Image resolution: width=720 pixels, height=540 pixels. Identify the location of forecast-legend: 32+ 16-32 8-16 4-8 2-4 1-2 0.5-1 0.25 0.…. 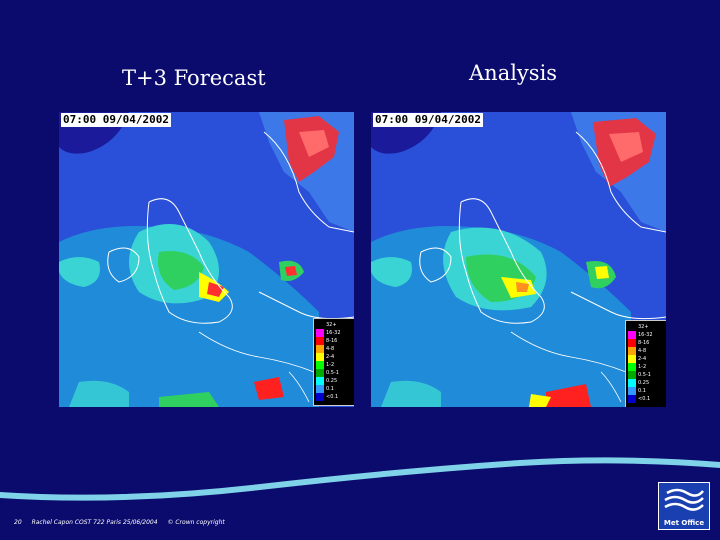
(333, 362).